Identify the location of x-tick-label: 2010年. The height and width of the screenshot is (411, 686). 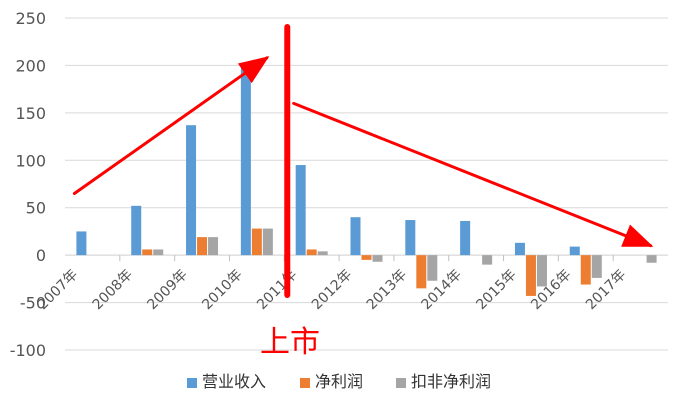
(222, 290).